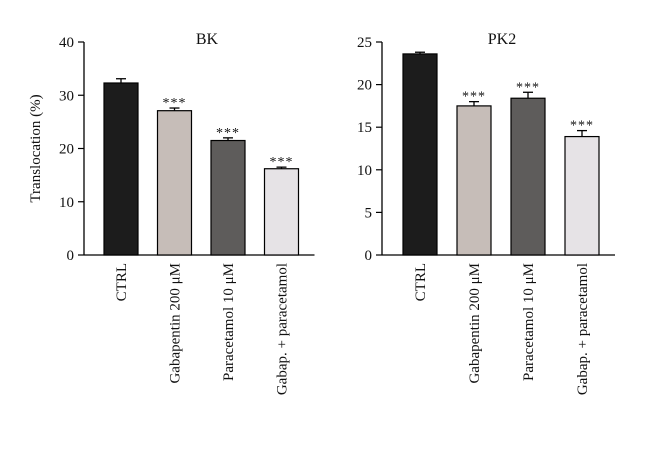 The height and width of the screenshot is (455, 660). Describe the element at coordinates (364, 43) in the screenshot. I see `pk2-y-tick-label: 25` at that location.